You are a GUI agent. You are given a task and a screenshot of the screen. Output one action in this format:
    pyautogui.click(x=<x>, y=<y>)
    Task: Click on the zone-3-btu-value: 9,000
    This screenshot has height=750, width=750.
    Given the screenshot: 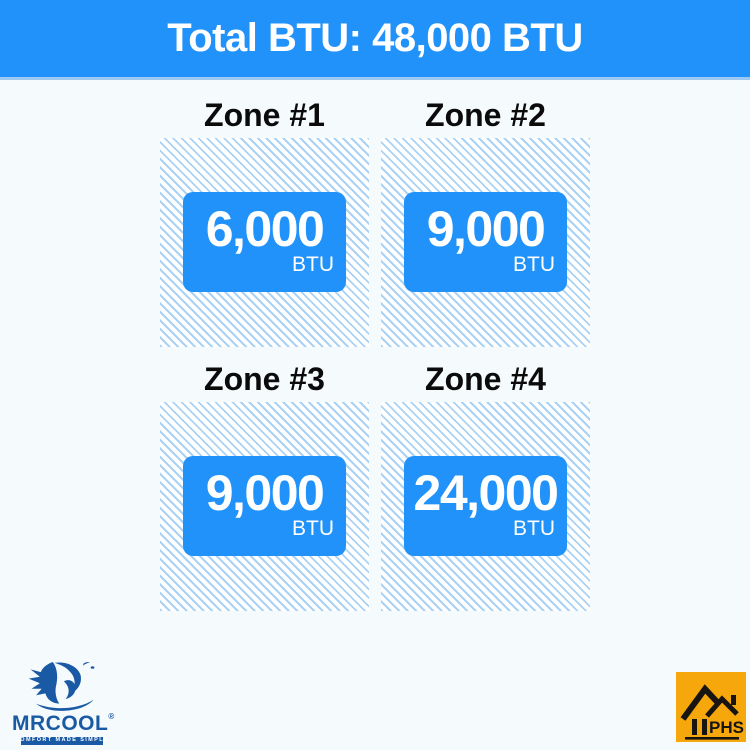 What is the action you would take?
    pyautogui.click(x=265, y=493)
    